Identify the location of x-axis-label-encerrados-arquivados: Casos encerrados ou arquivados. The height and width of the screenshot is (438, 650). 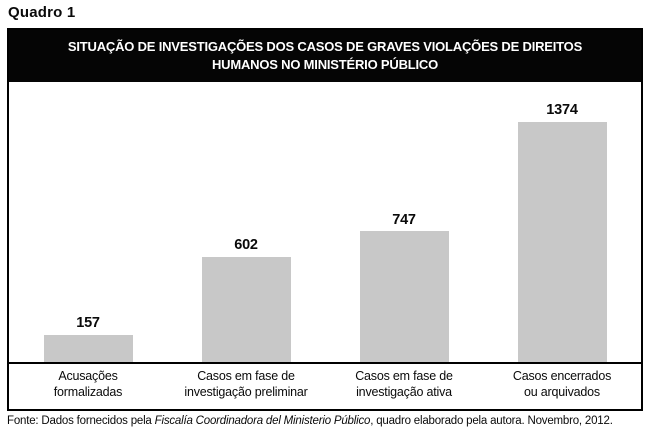
(562, 388).